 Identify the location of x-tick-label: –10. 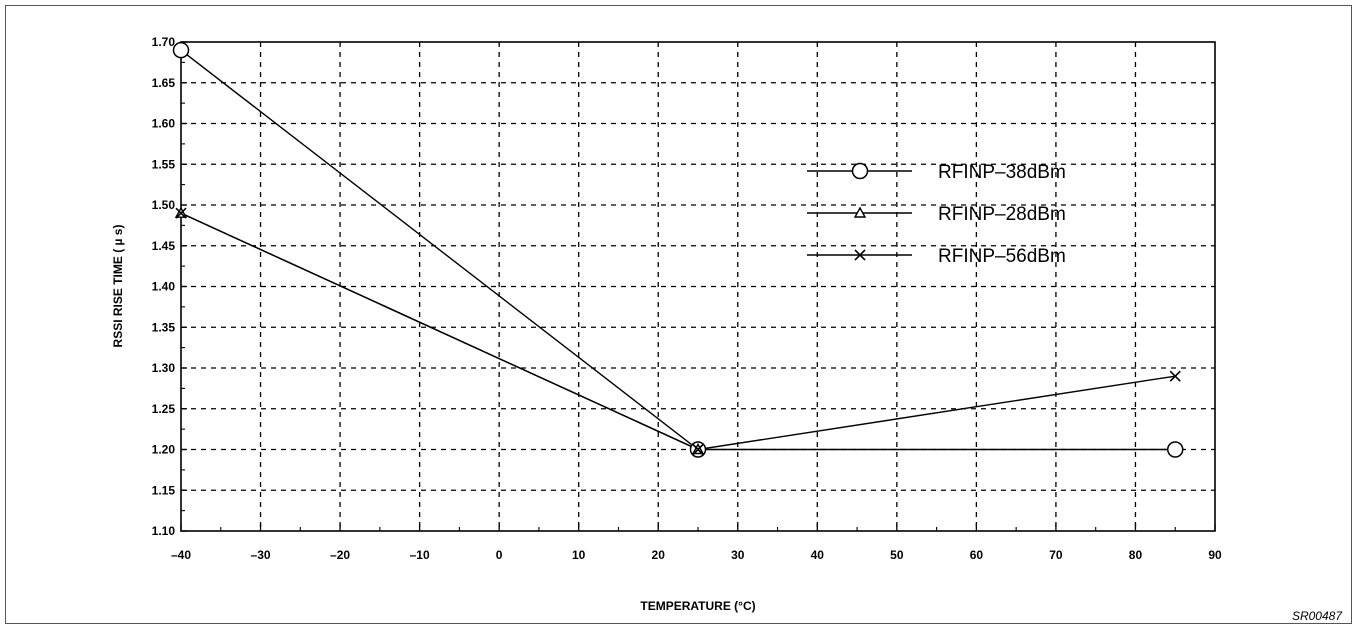
(420, 555).